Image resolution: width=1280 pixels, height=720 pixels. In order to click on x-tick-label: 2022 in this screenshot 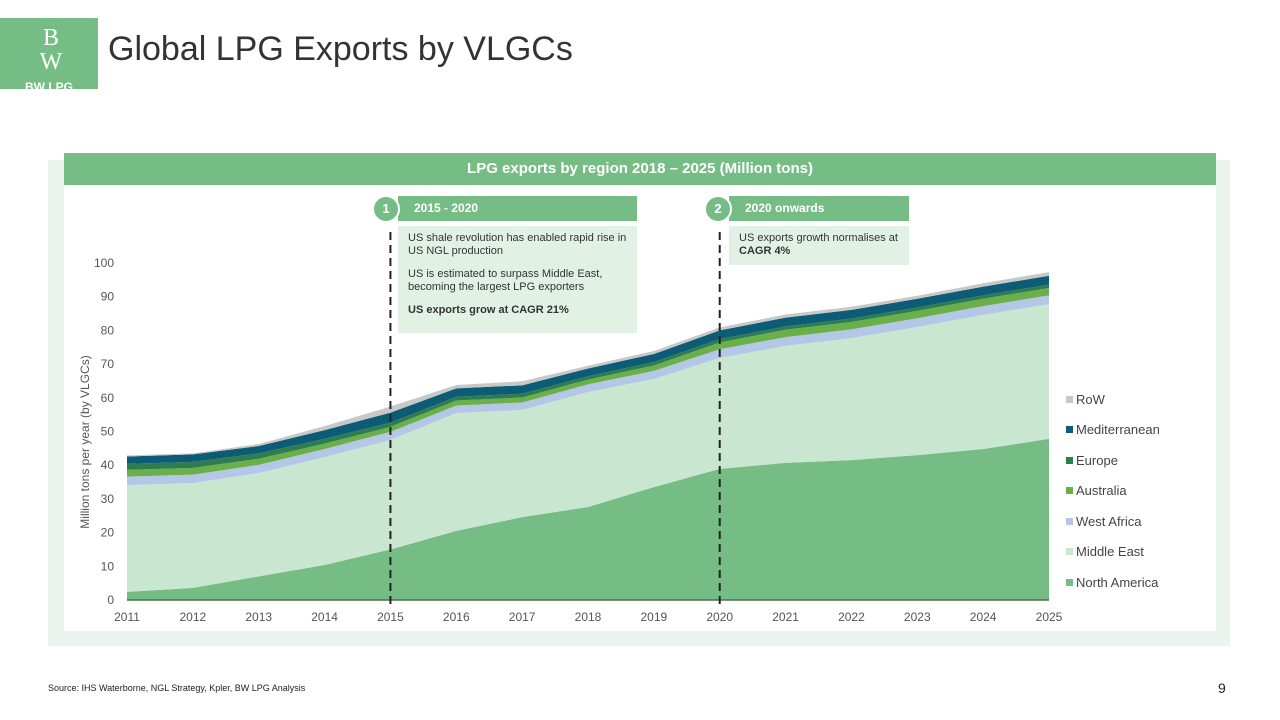, I will do `click(851, 617)`.